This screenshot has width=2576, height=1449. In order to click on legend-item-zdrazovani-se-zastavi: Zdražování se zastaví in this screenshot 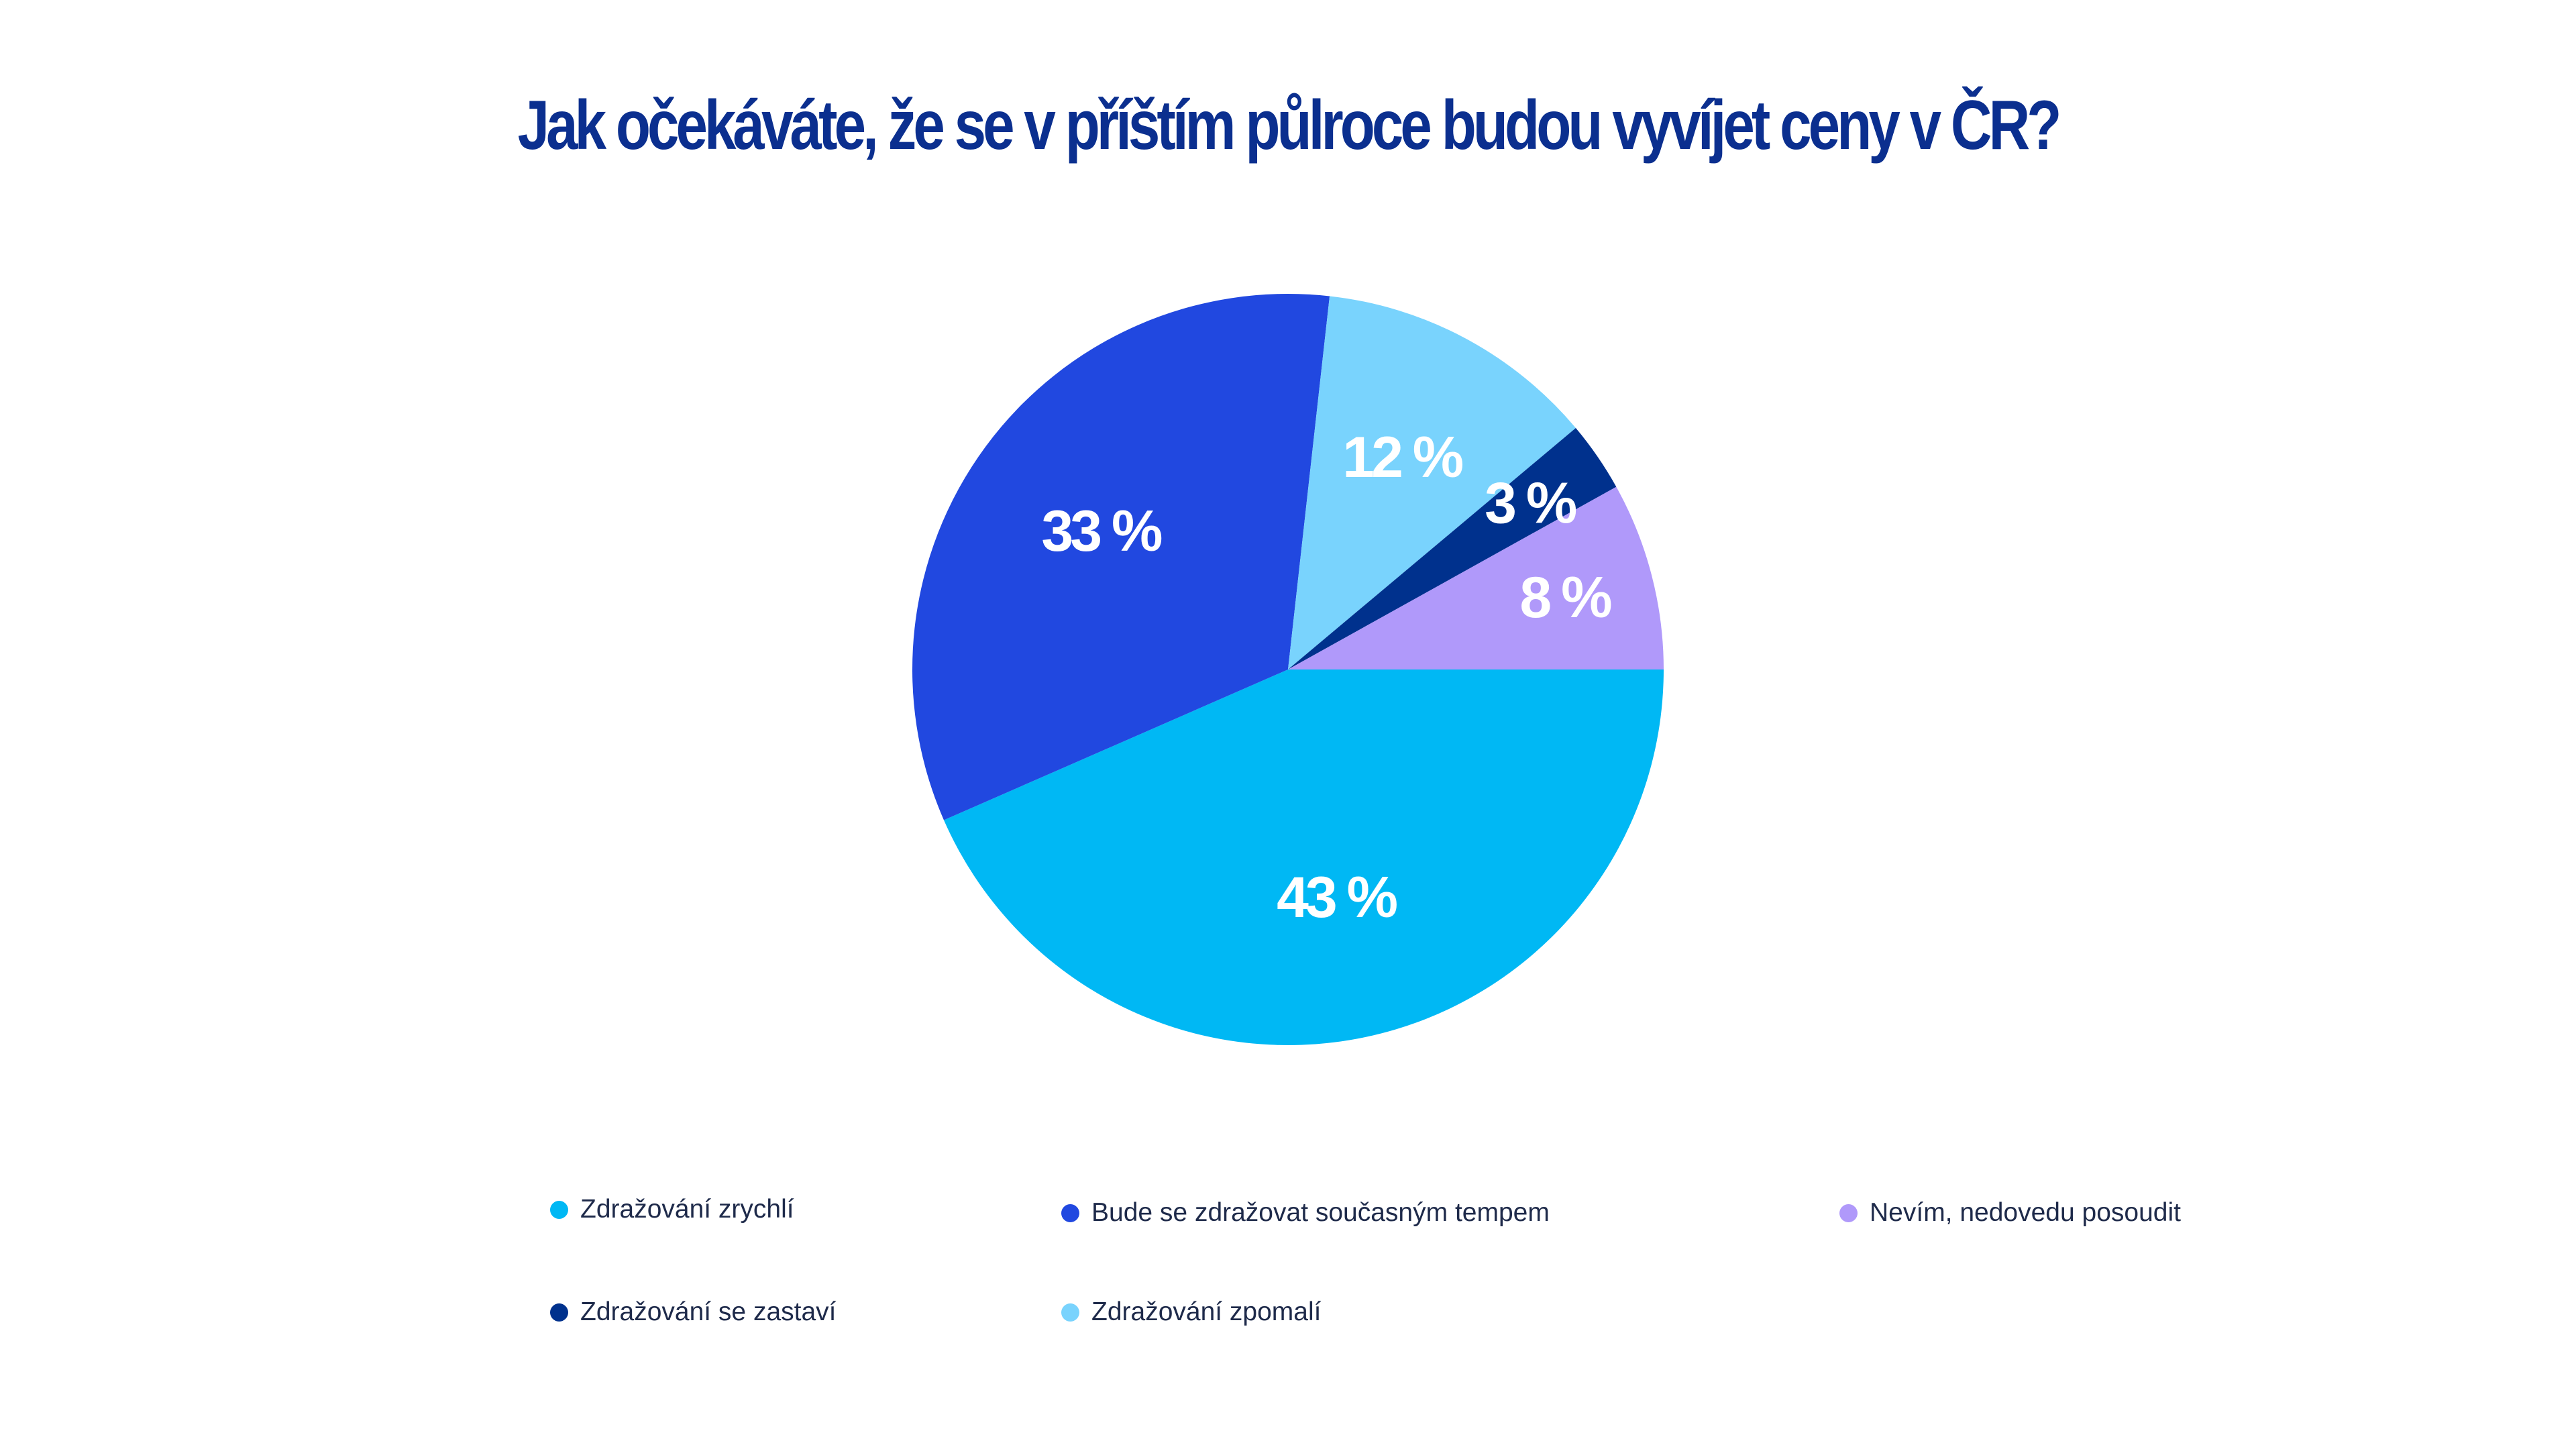, I will do `click(693, 1312)`.